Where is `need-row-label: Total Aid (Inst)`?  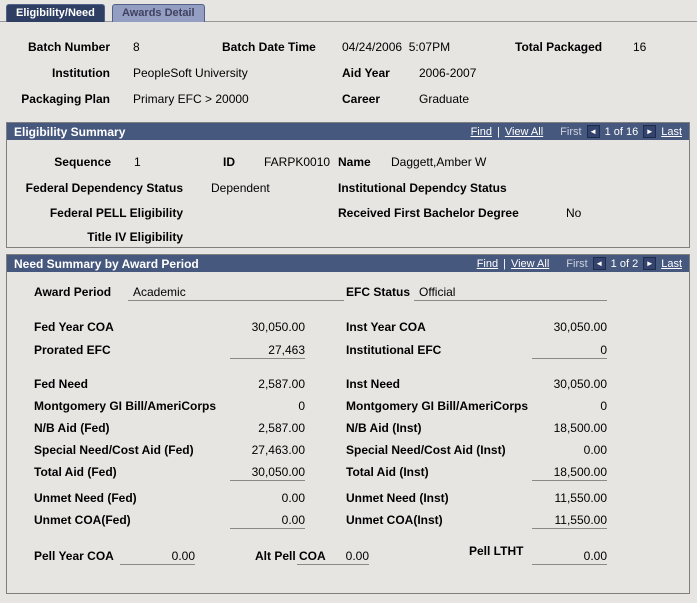 need-row-label: Total Aid (Inst) is located at coordinates (387, 472).